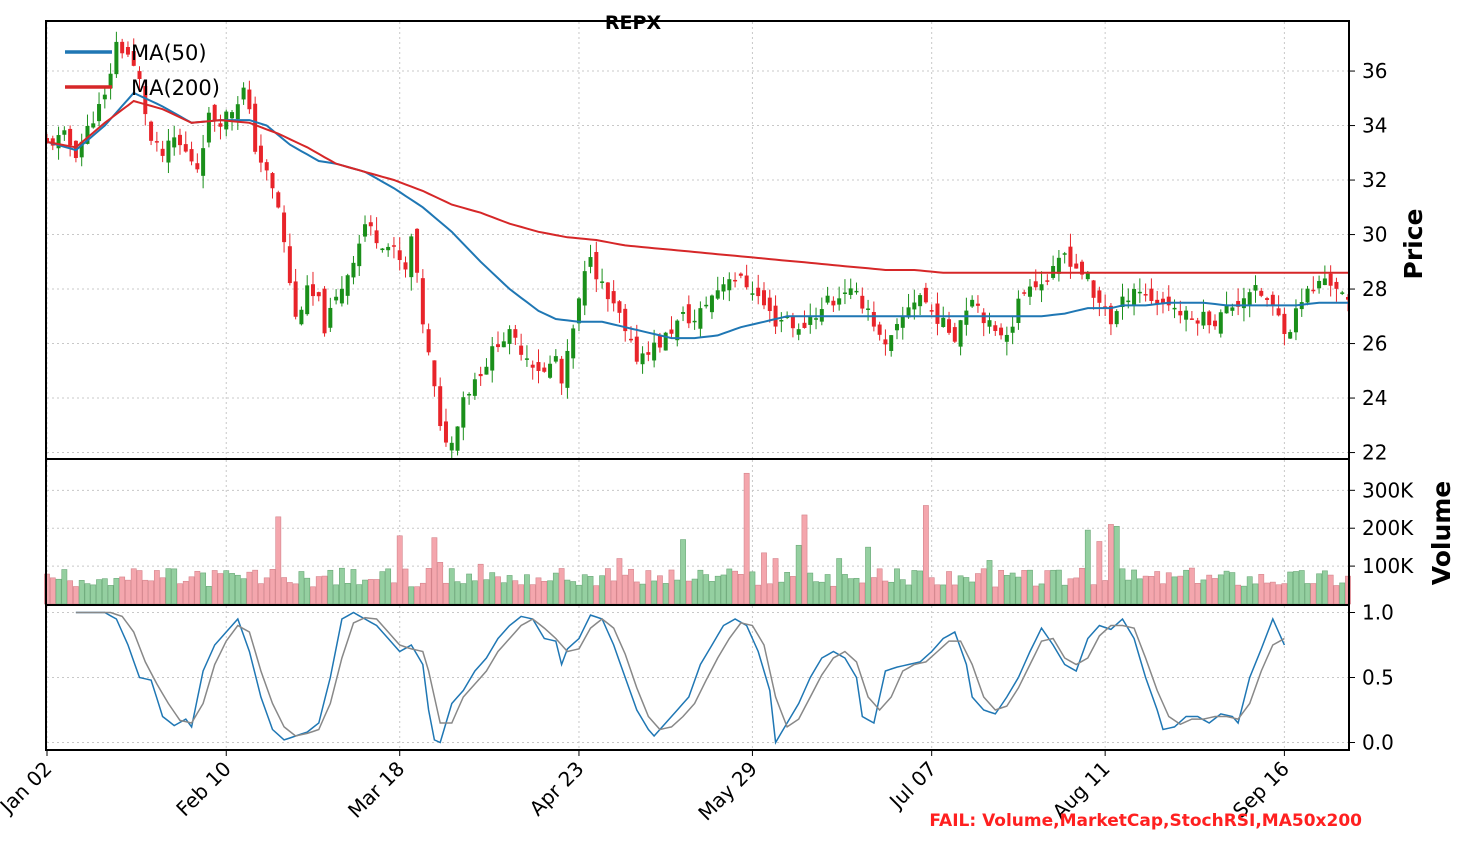  What do you see at coordinates (169, 53) in the screenshot?
I see `legend-label-ma50: MA(50)` at bounding box center [169, 53].